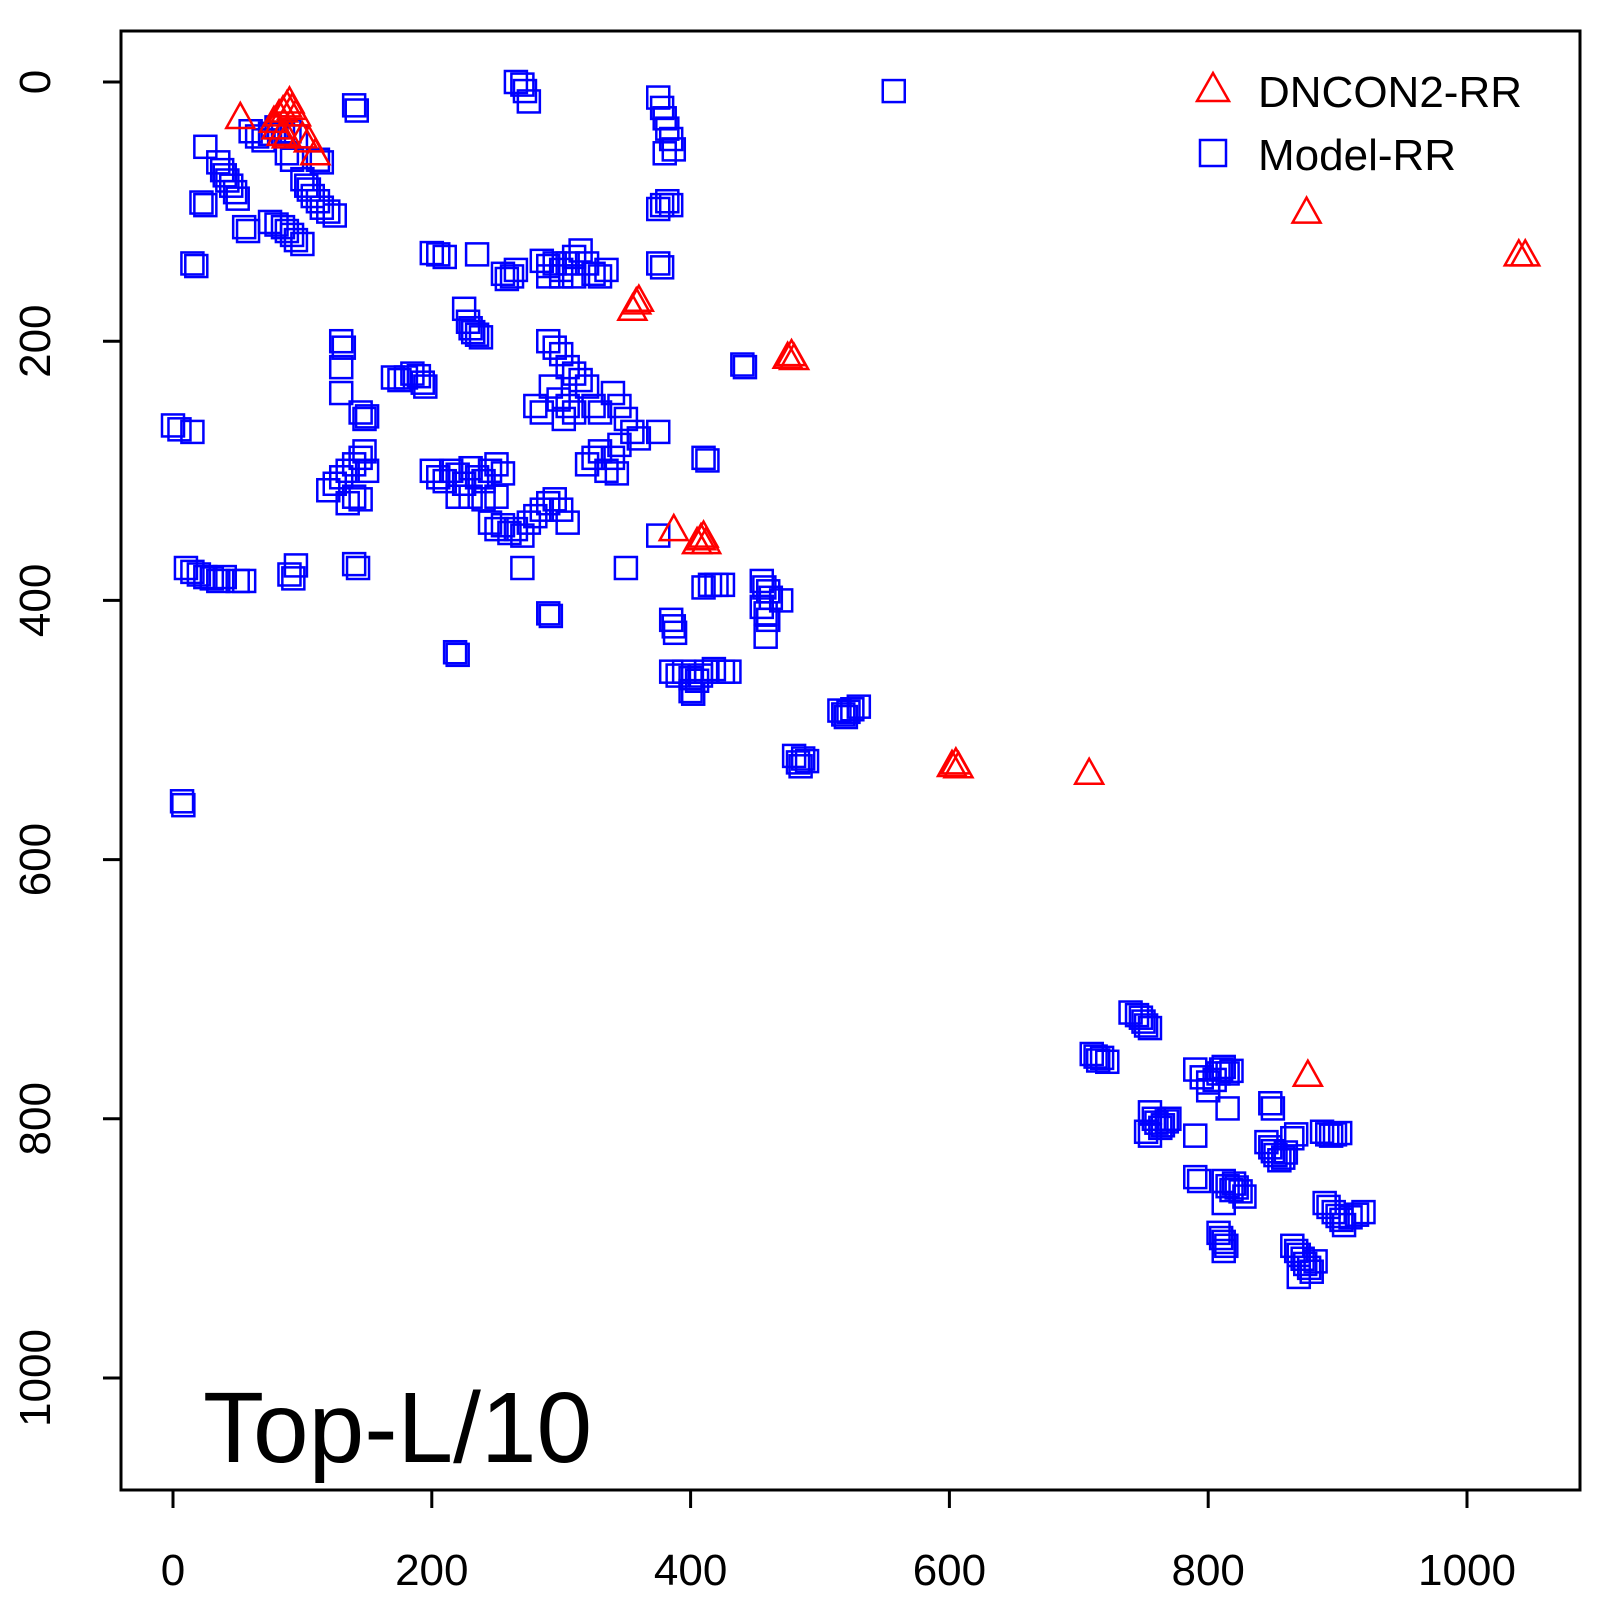 This screenshot has height=1600, width=1600. I want to click on x-tick-label: 0, so click(173, 1570).